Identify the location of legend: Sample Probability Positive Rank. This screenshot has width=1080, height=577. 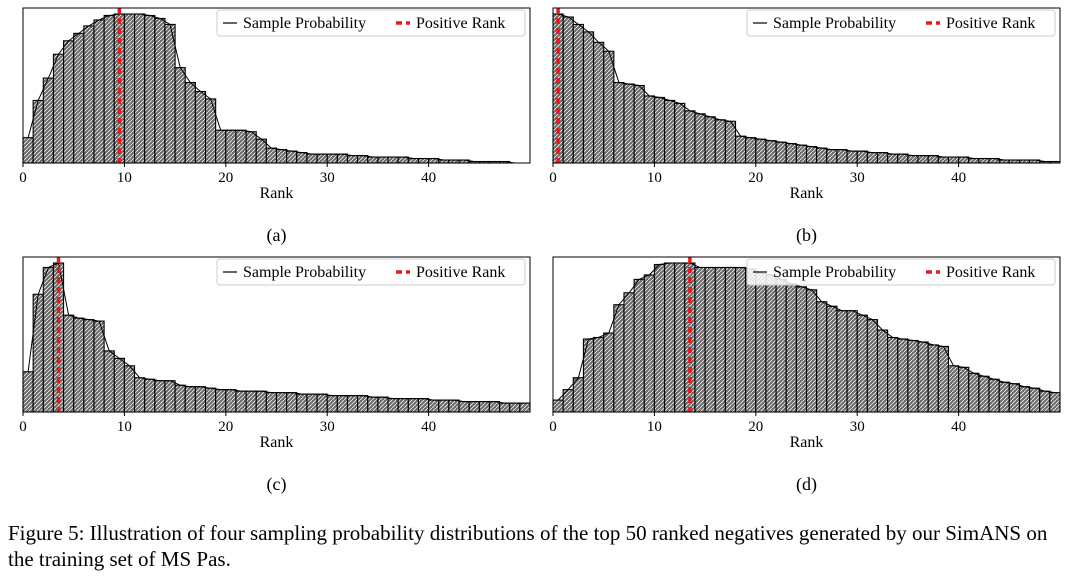
(901, 23).